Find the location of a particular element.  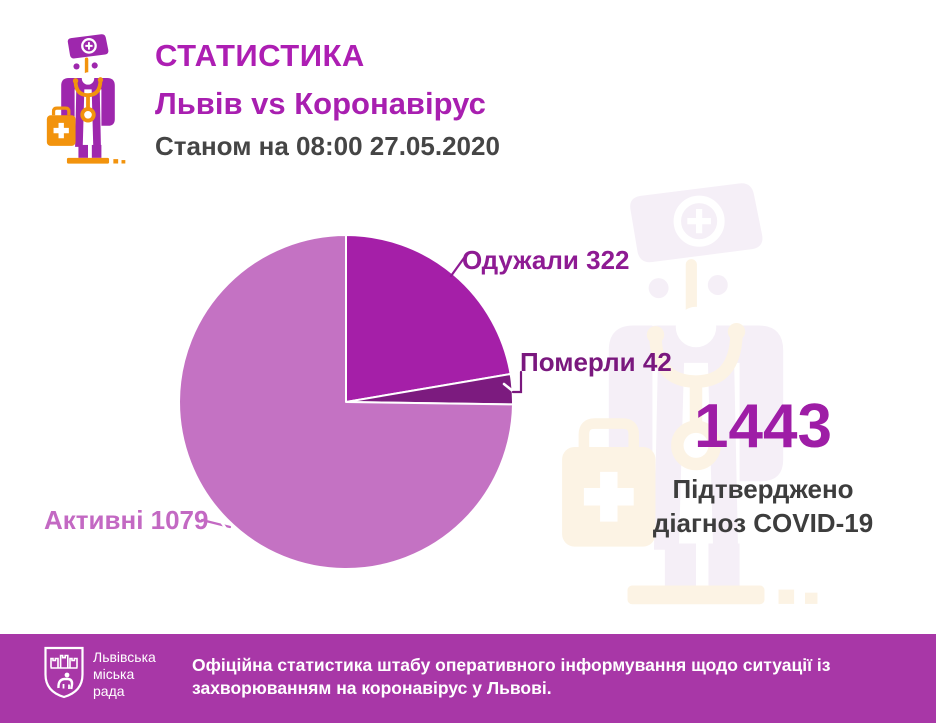

leader-line-active-notch is located at coordinates (223, 524).